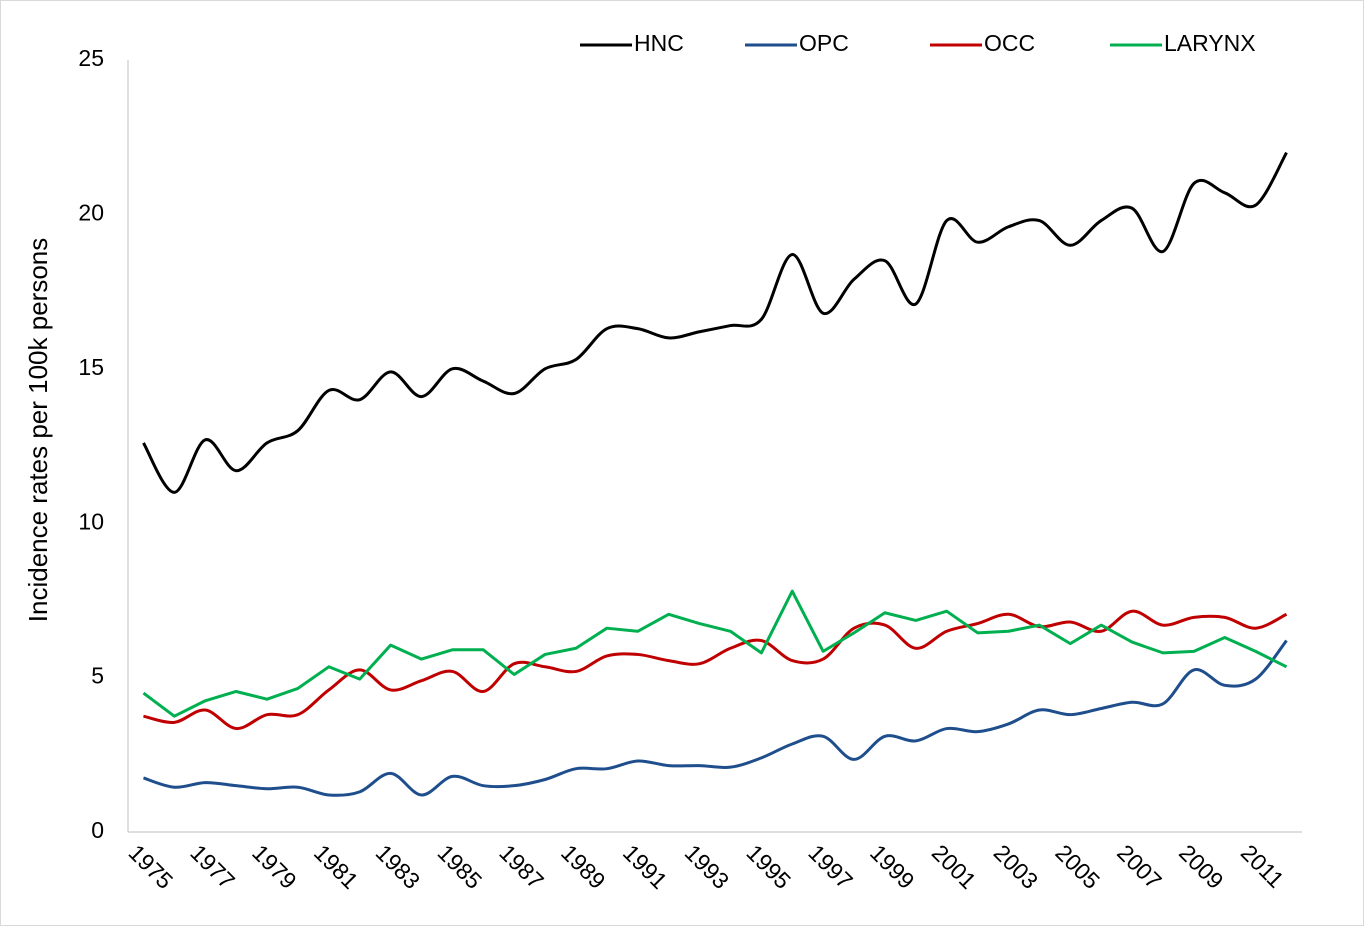 This screenshot has width=1364, height=926. I want to click on legend-label: LARYNX, so click(1210, 43).